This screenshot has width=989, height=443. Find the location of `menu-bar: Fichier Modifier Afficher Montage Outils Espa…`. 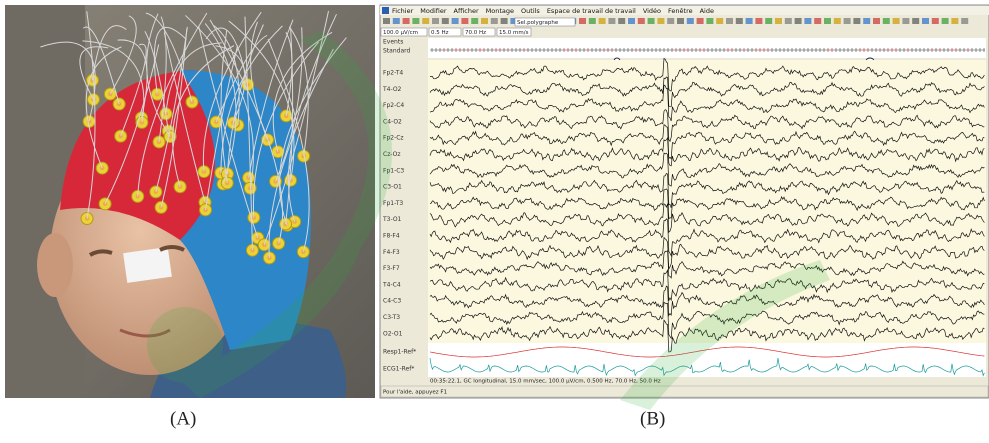

menu-bar: Fichier Modifier Afficher Montage Outils Espa… is located at coordinates (548, 11).